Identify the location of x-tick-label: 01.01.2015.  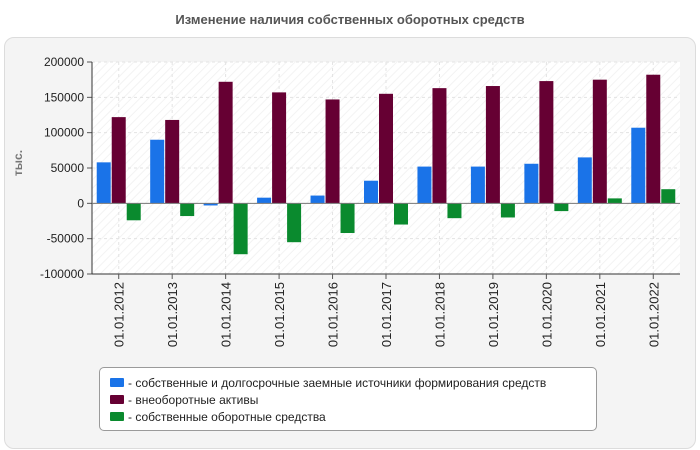
(279, 314).